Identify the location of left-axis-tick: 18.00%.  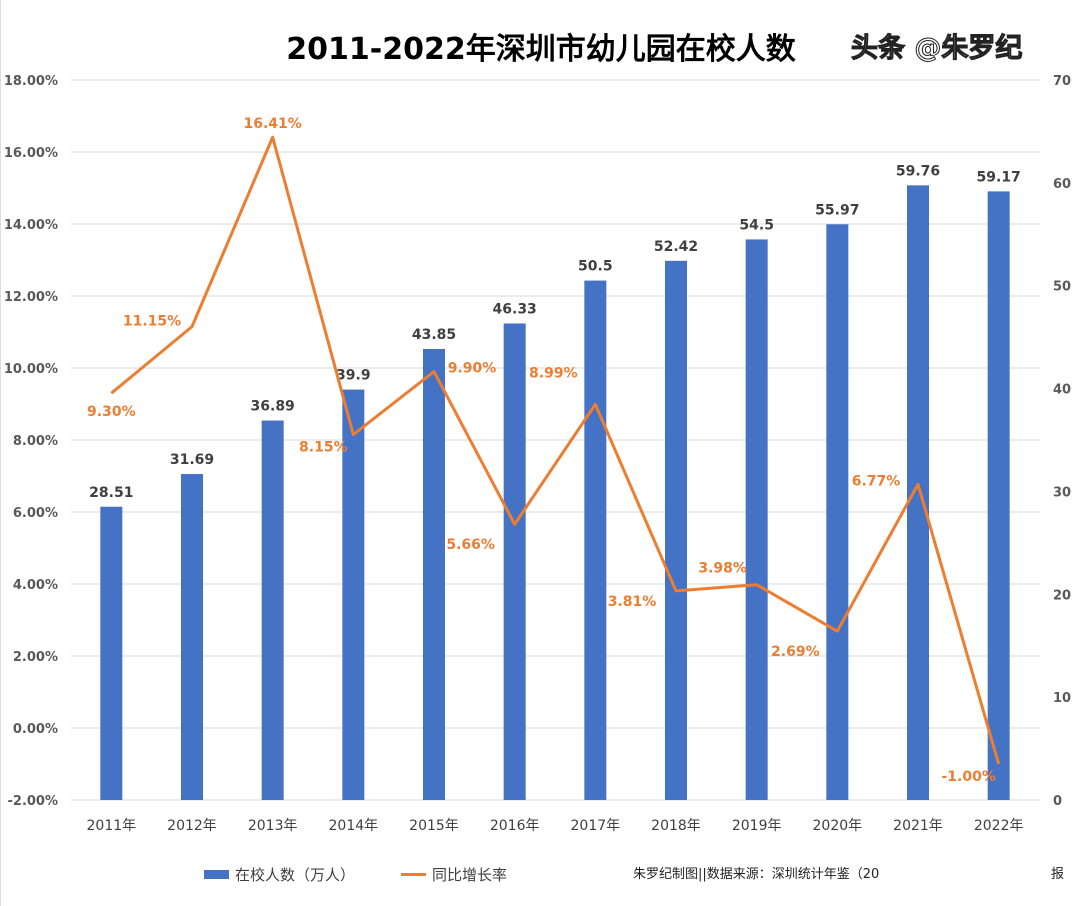
(31, 81).